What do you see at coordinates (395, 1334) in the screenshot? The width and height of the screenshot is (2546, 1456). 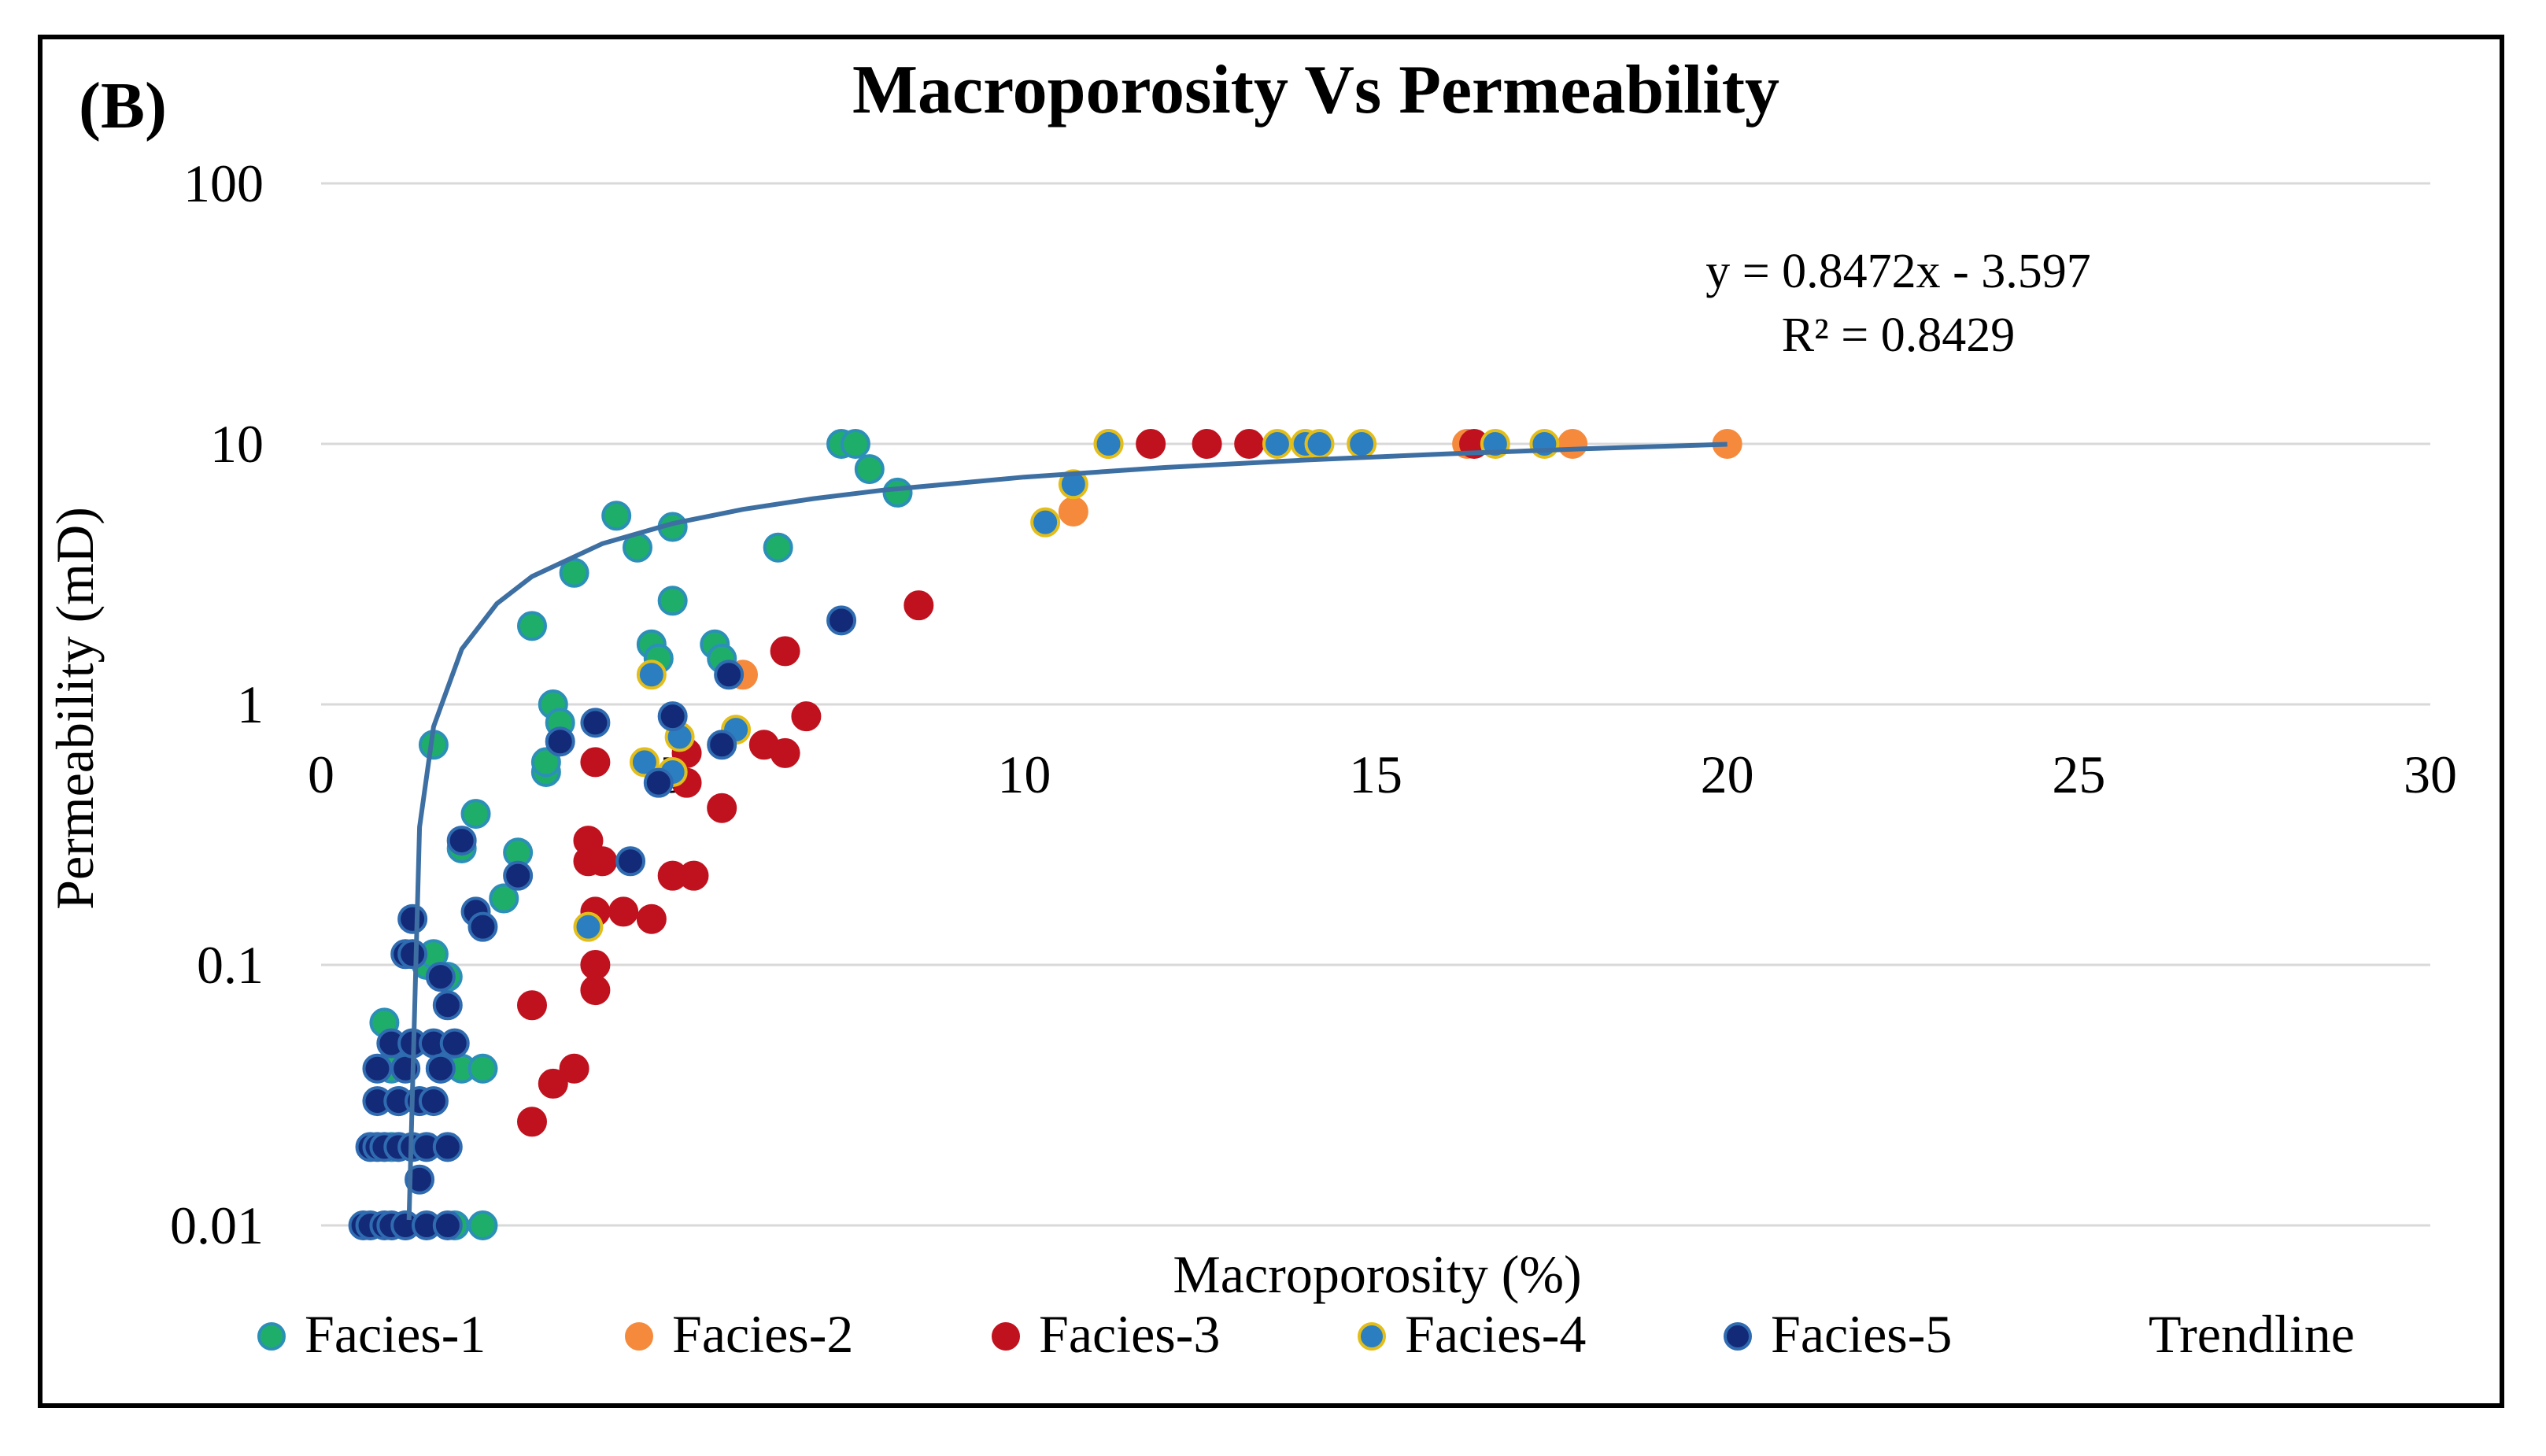 I see `legend-label: Facies-1` at bounding box center [395, 1334].